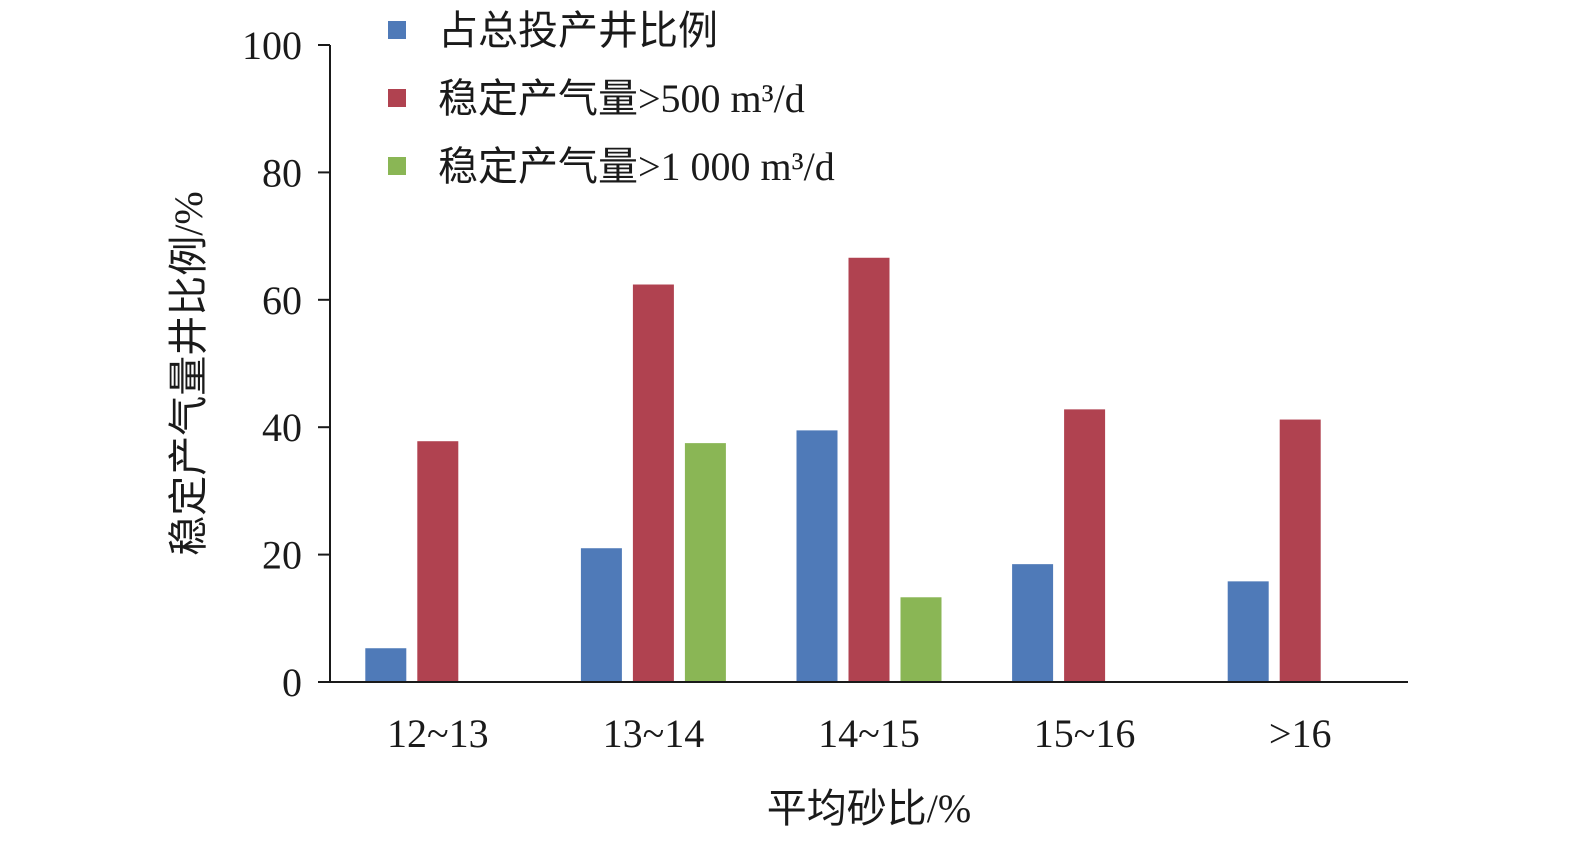 The width and height of the screenshot is (1575, 843). I want to click on y-axis-ticks: 0 20 40 60 80 100, so click(286, 364).